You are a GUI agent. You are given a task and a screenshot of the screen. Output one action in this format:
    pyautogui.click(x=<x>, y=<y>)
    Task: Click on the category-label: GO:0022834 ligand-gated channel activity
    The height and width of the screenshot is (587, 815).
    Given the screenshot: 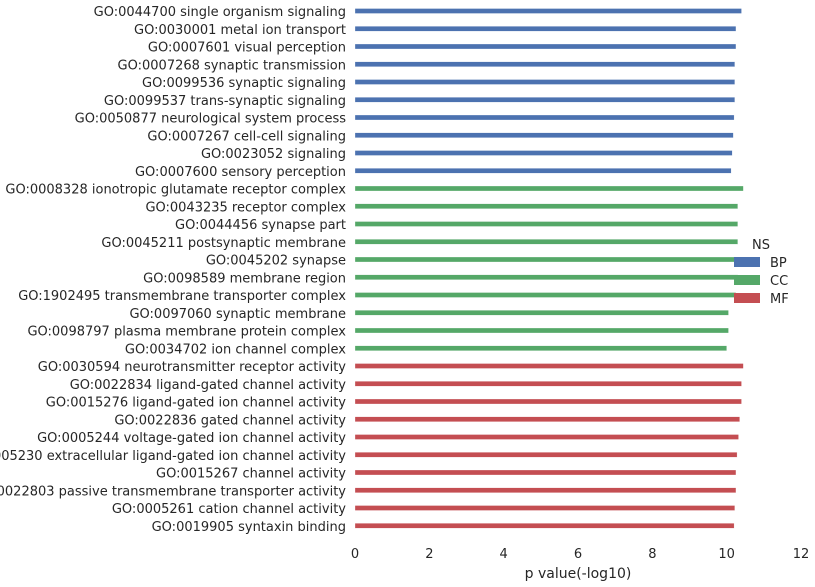 What is the action you would take?
    pyautogui.click(x=208, y=385)
    